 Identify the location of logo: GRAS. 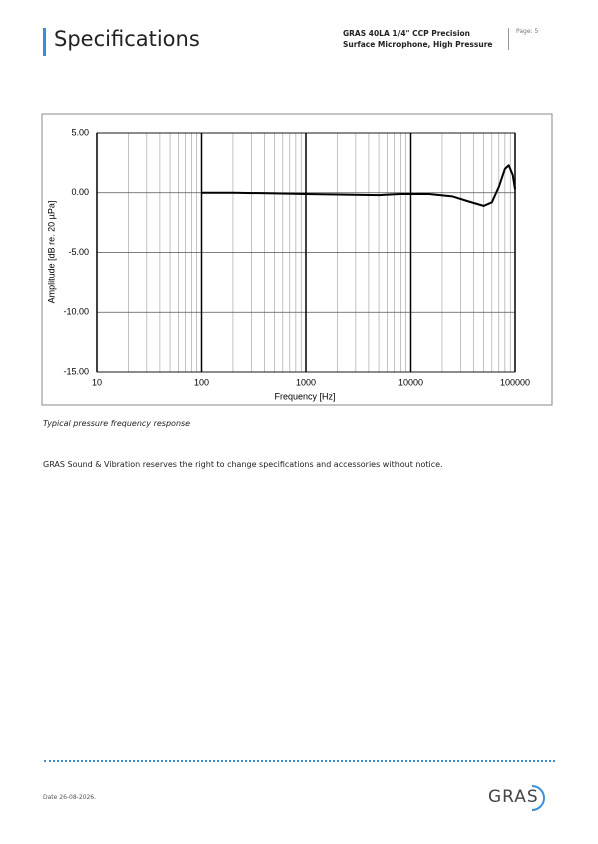
(513, 797).